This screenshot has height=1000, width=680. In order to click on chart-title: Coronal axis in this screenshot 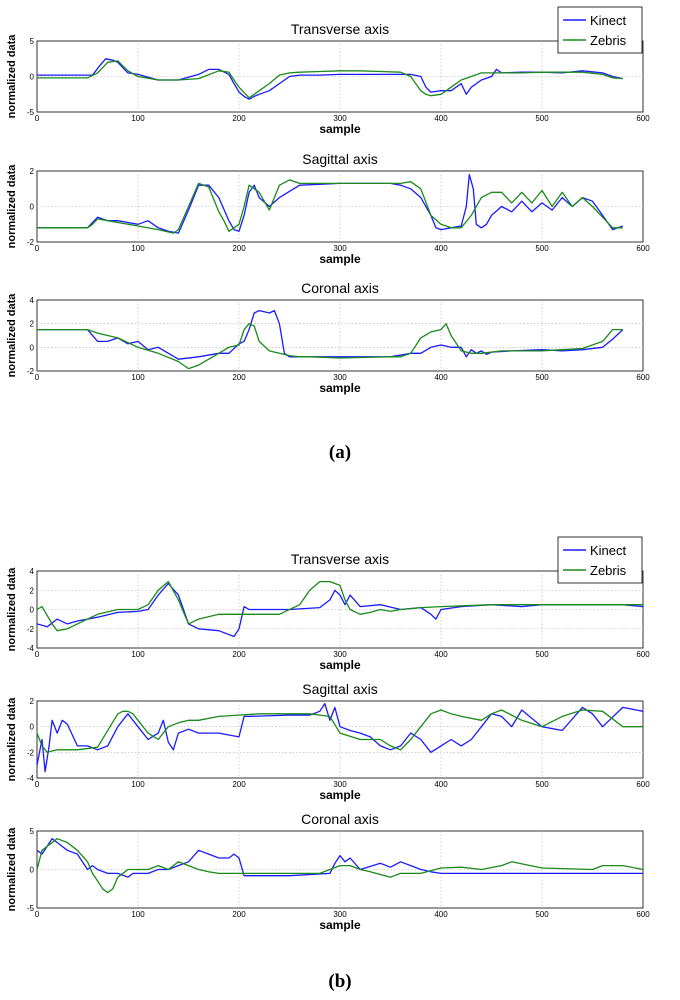, I will do `click(340, 819)`.